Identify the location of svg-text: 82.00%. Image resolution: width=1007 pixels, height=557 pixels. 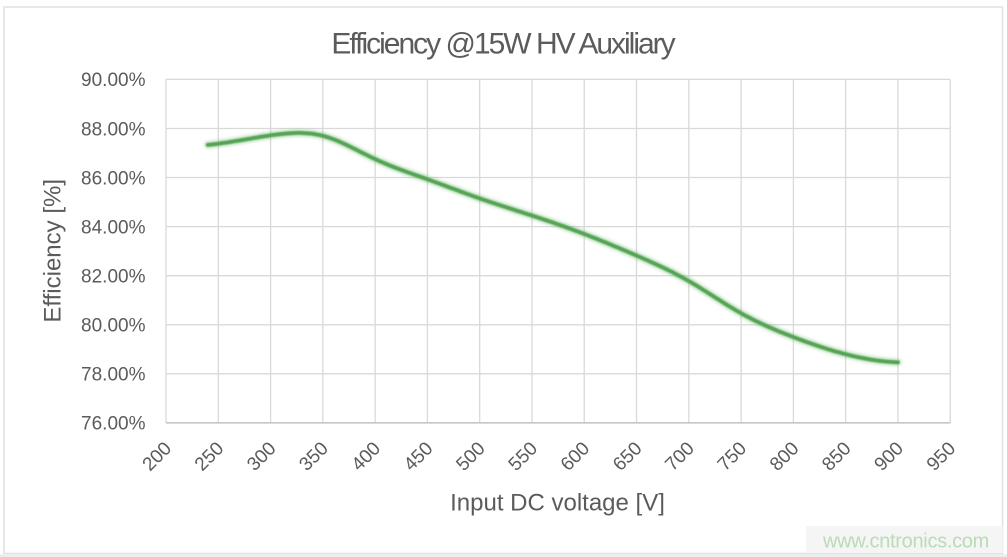
(113, 277).